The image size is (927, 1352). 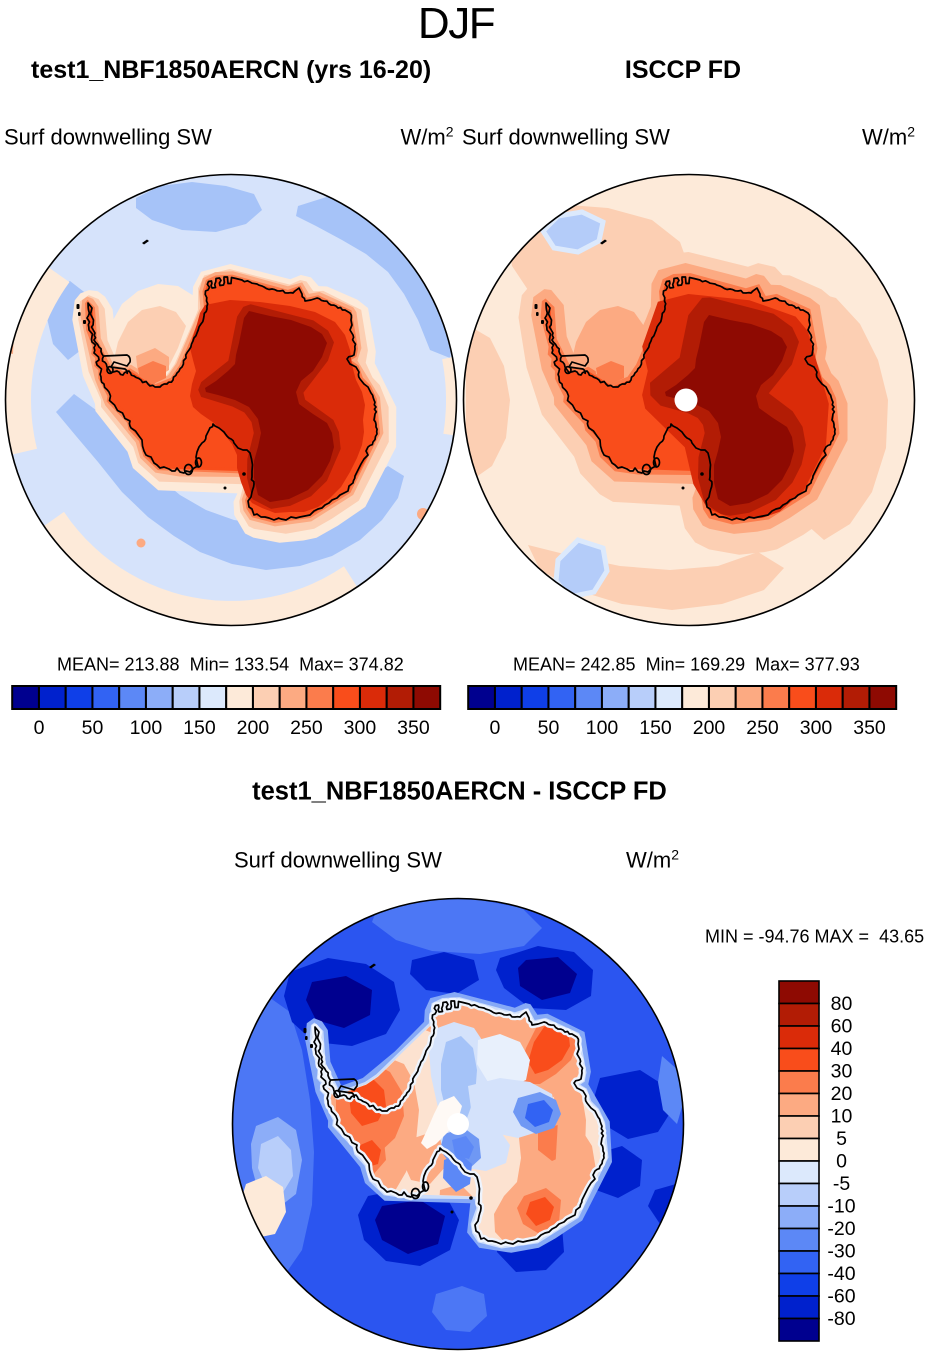 I want to click on svg-text: 10, so click(x=842, y=1117).